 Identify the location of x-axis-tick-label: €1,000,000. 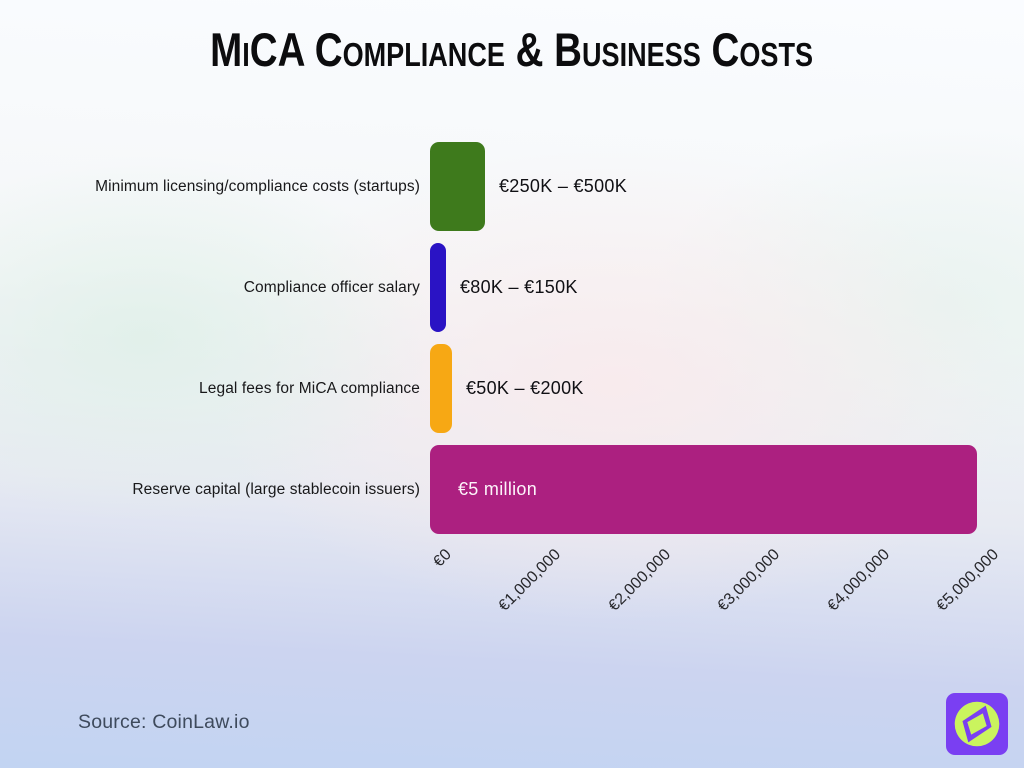
(530, 580).